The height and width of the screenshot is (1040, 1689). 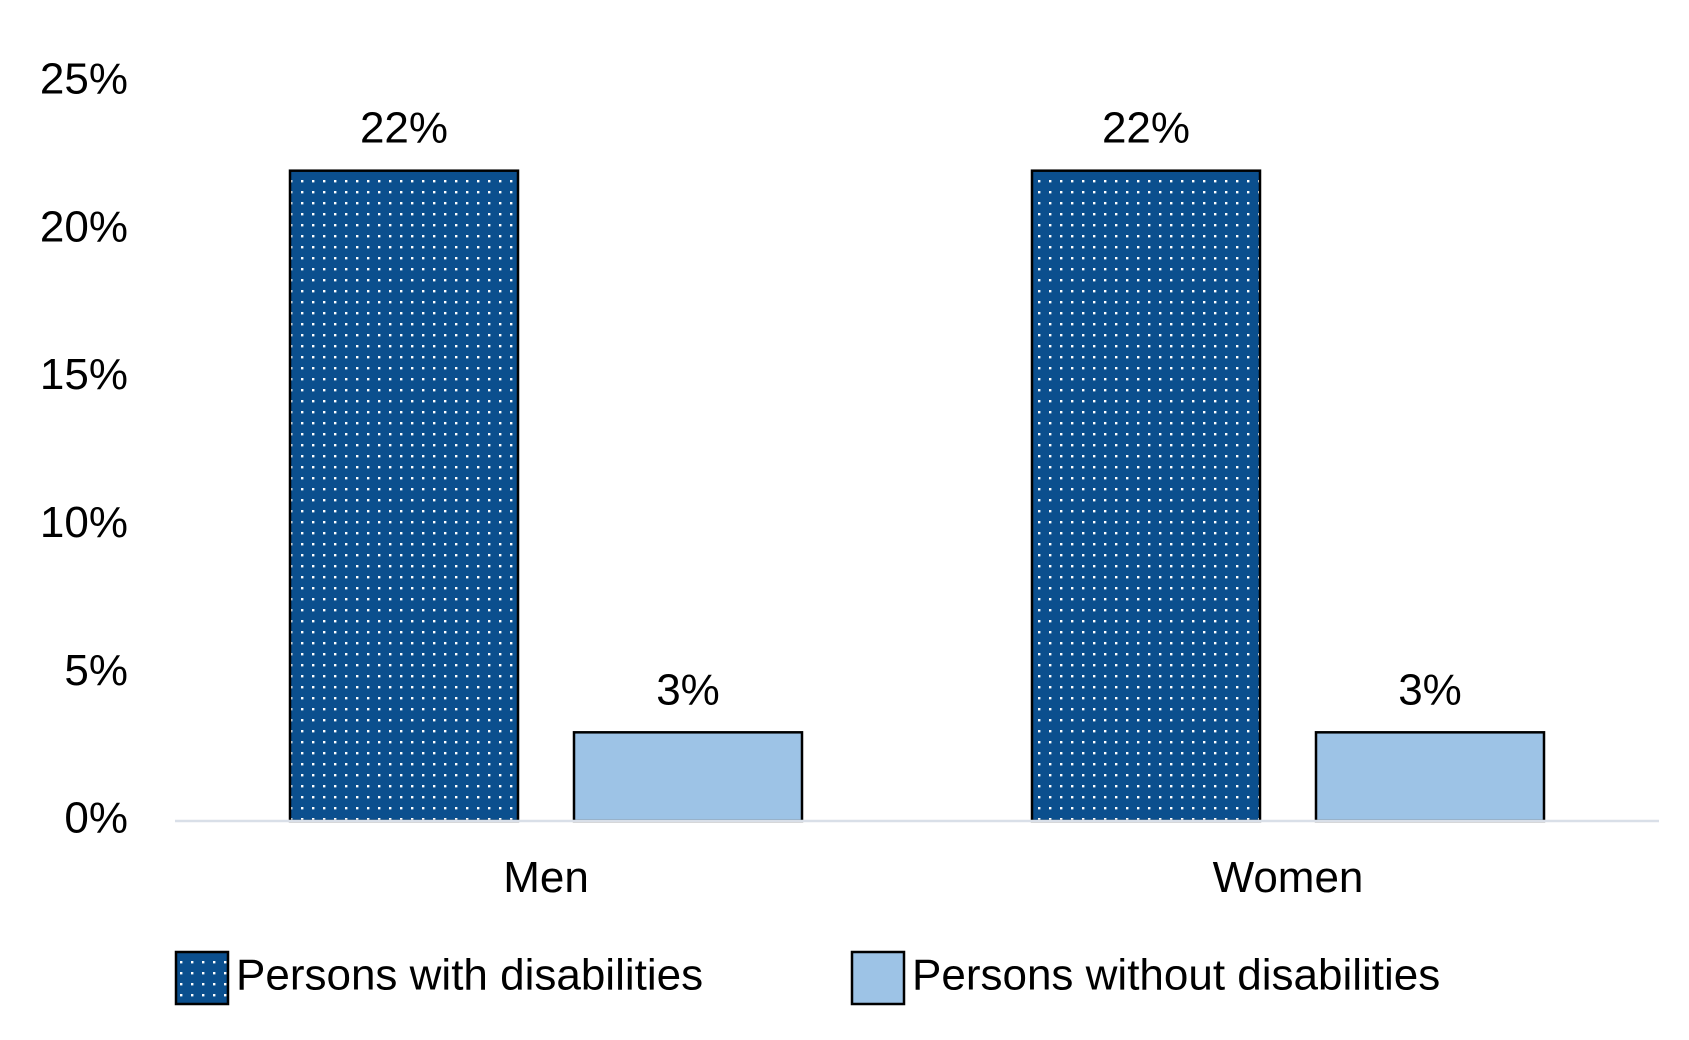 I want to click on y-tick-label: 25%, so click(x=84, y=79).